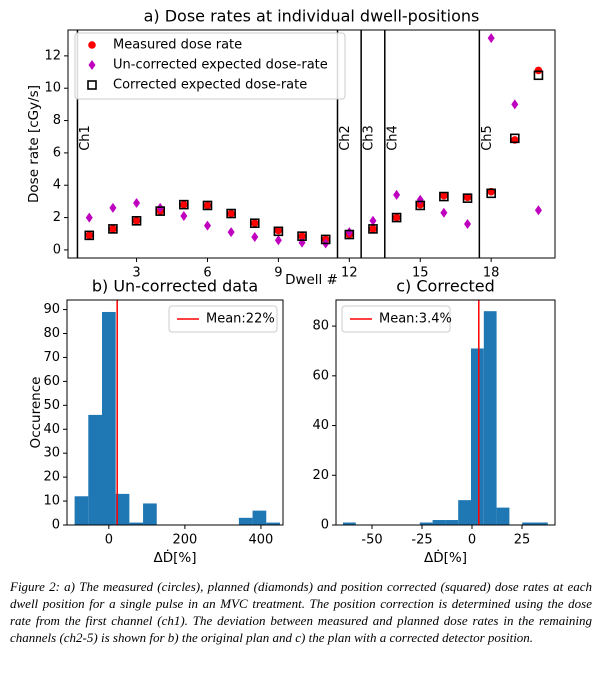 This screenshot has height=675, width=600. I want to click on channel-label: Ch5, so click(487, 138).